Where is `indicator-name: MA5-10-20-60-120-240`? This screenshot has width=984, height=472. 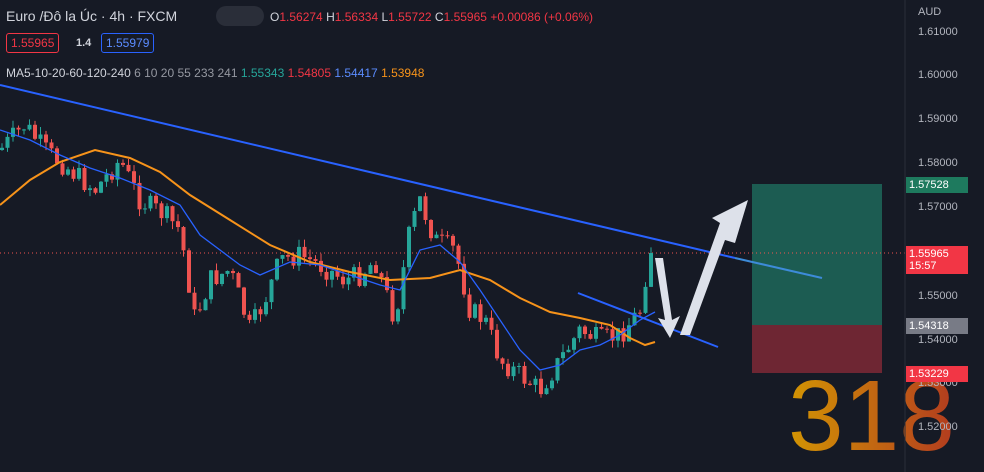 indicator-name: MA5-10-20-60-120-240 is located at coordinates (68, 73).